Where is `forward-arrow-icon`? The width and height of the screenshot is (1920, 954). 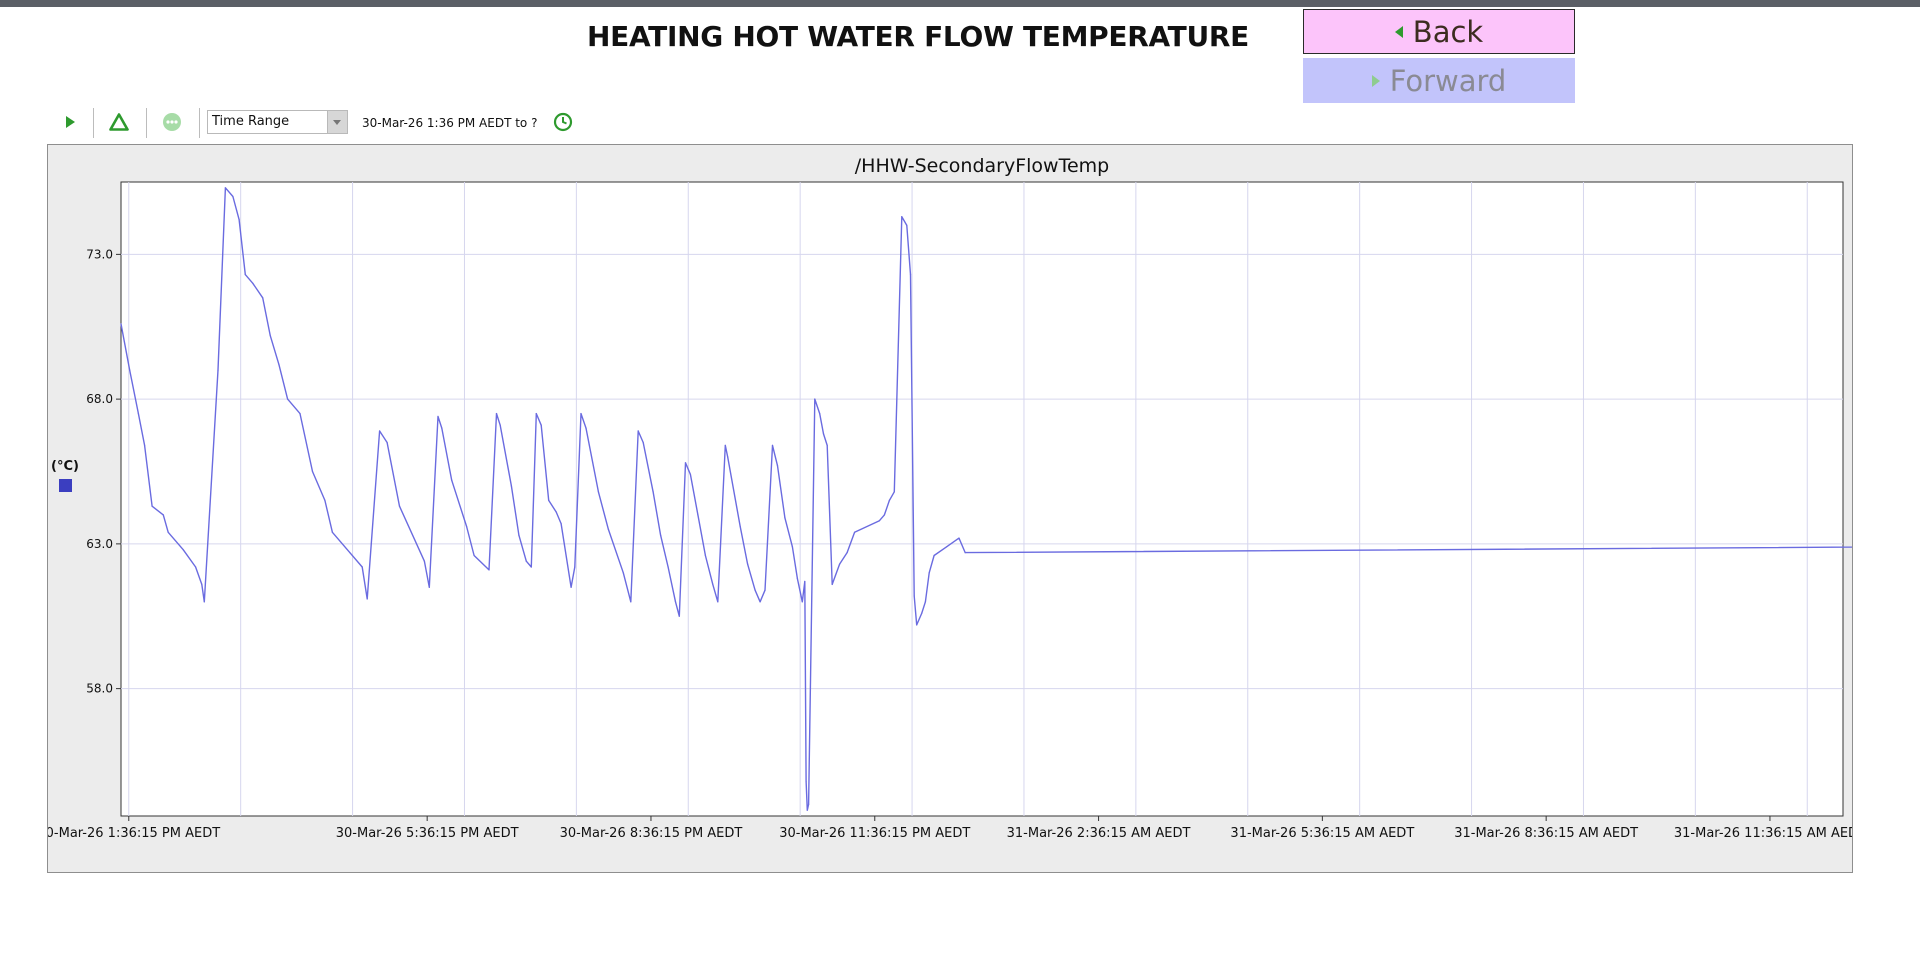
forward-arrow-icon is located at coordinates (1375, 80).